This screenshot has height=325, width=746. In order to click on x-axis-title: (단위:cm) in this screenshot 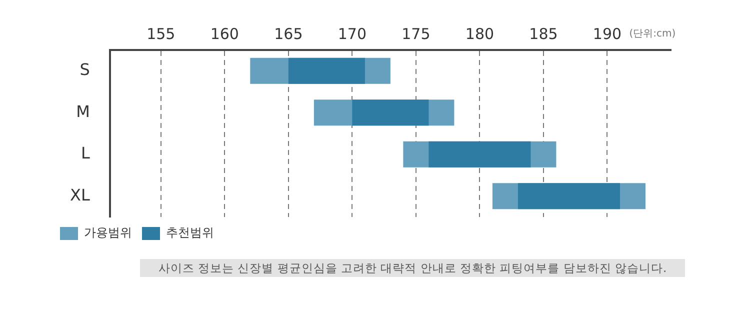, I will do `click(652, 34)`.